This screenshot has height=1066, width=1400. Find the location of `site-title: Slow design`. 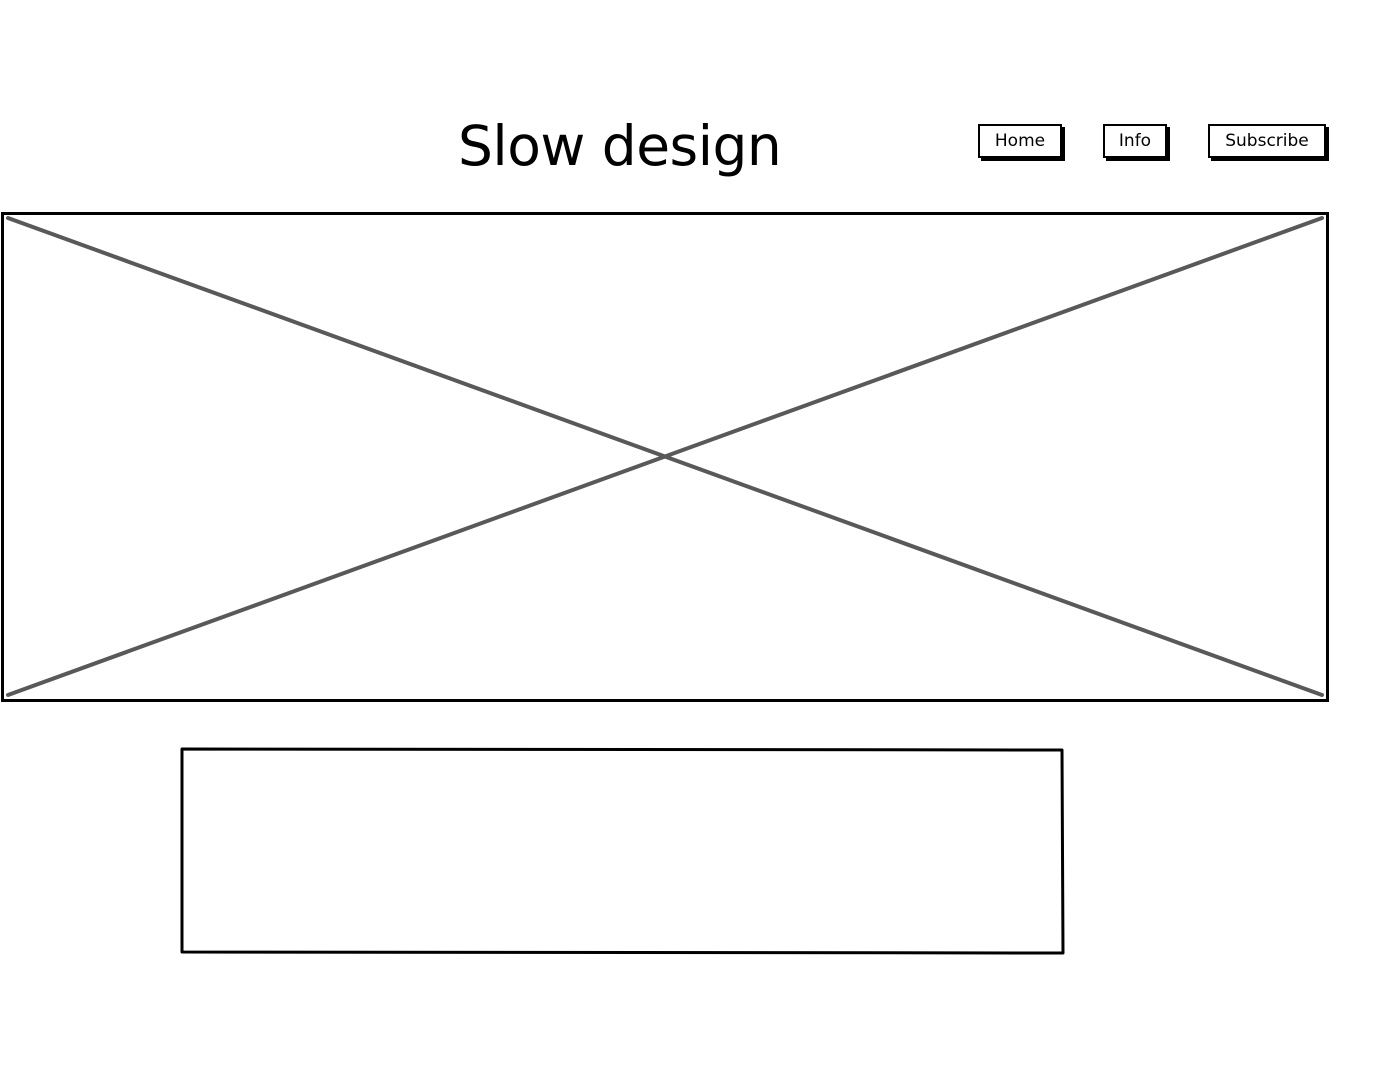

site-title: Slow design is located at coordinates (620, 146).